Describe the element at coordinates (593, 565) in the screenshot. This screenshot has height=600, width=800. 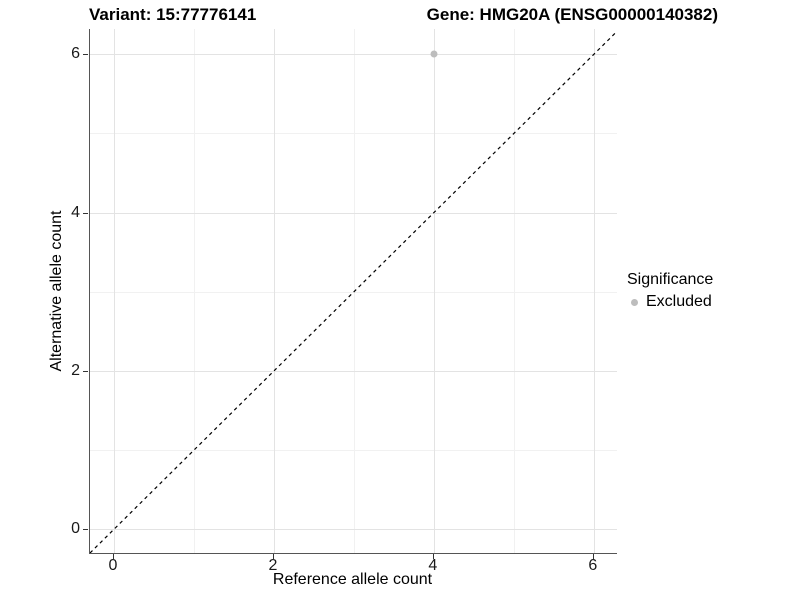
I see `x-tick-label: 6` at that location.